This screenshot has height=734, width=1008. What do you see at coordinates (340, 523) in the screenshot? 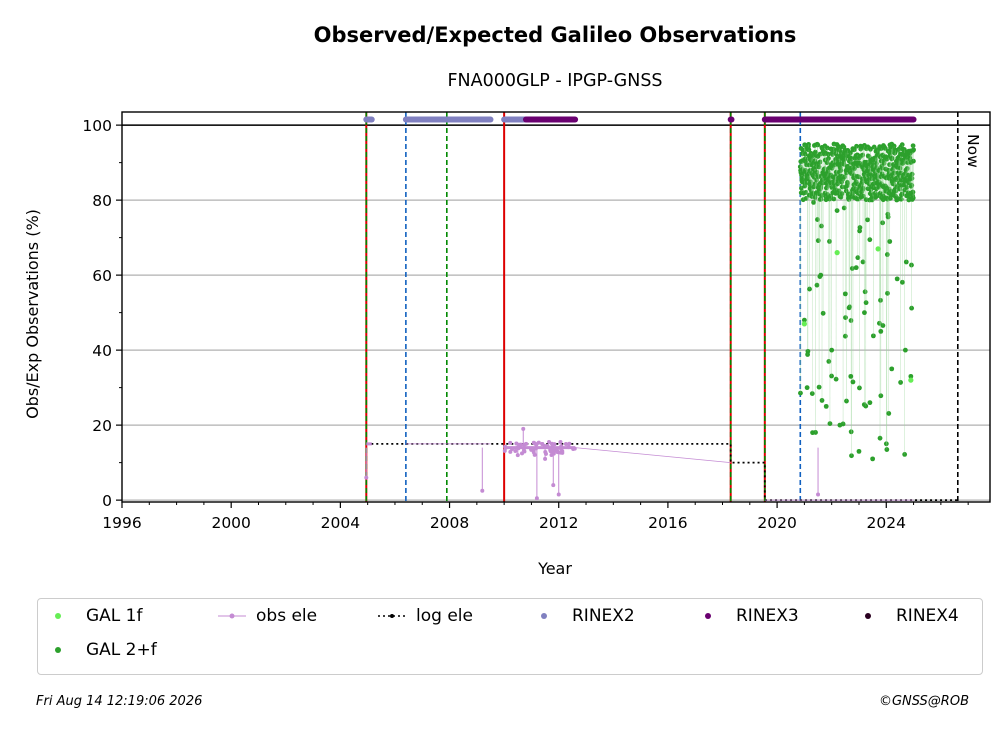
I see `x-tick-label: 2004` at bounding box center [340, 523].